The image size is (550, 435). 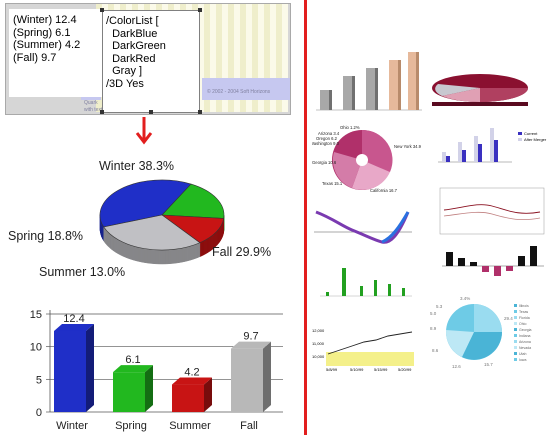 I want to click on svg-text: Nevada, so click(x=525, y=348).